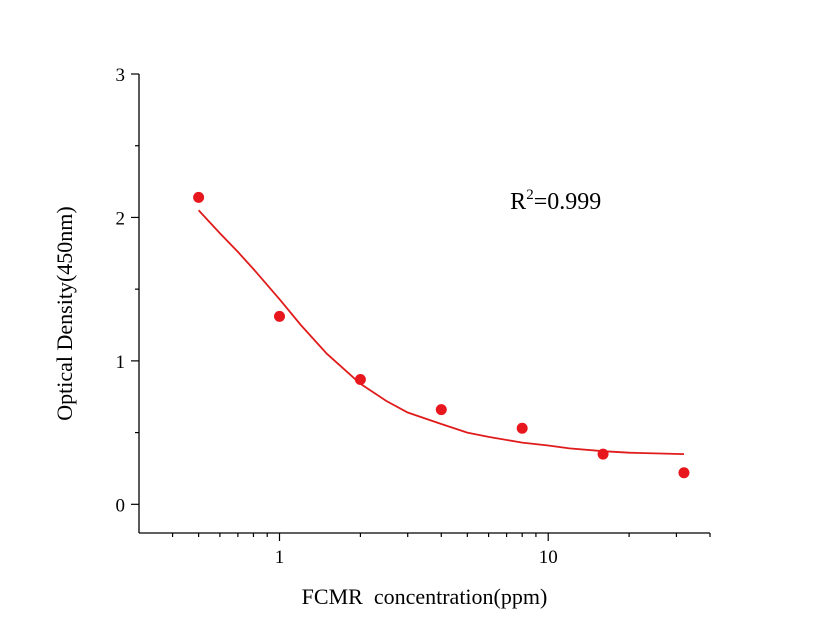 This screenshot has width=816, height=640. I want to click on annotation-base: R, so click(518, 202).